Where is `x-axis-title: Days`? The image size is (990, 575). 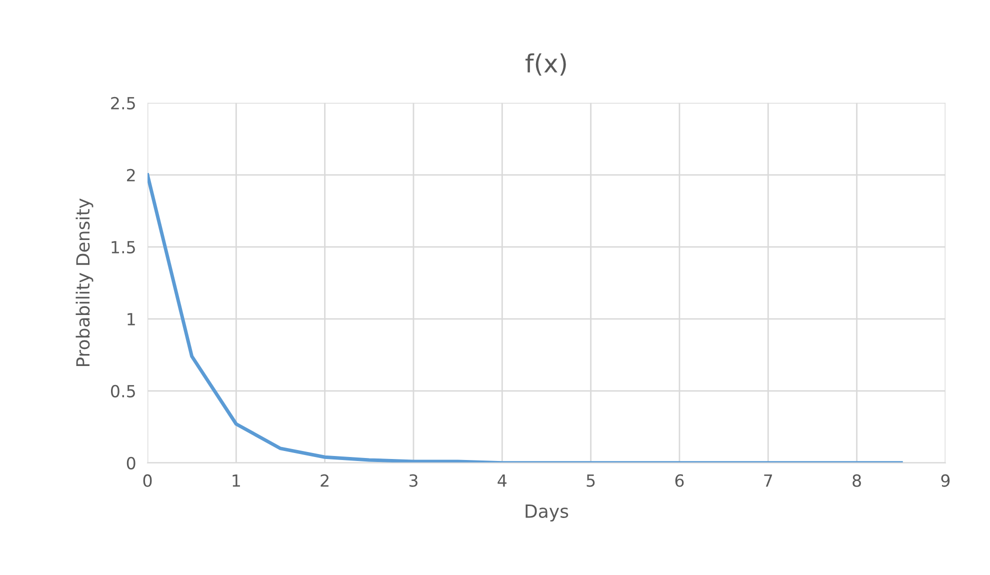 x-axis-title: Days is located at coordinates (547, 513).